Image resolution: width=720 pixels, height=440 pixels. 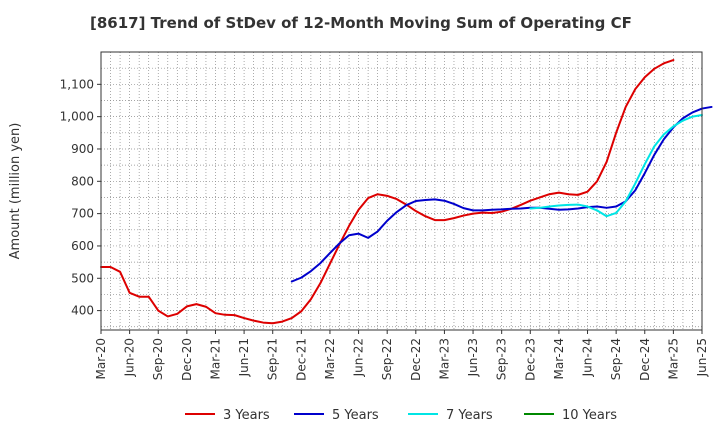 I want to click on legend-label: 3 Years, so click(x=246, y=415).